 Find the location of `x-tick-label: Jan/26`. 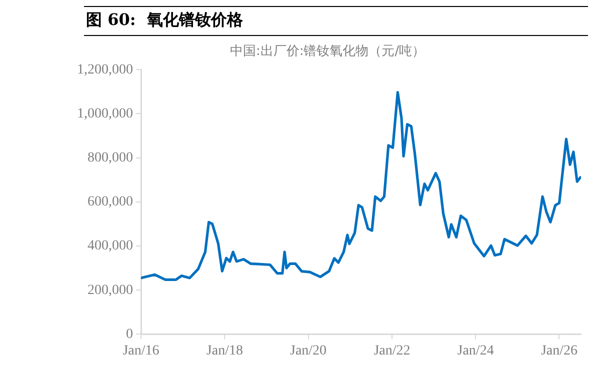

x-tick-label: Jan/26 is located at coordinates (559, 350).